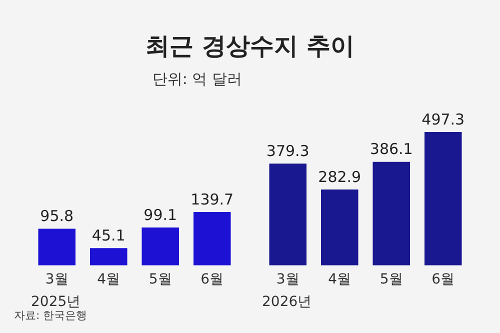  Describe the element at coordinates (288, 151) in the screenshot. I see `data-label: 379.3` at that location.